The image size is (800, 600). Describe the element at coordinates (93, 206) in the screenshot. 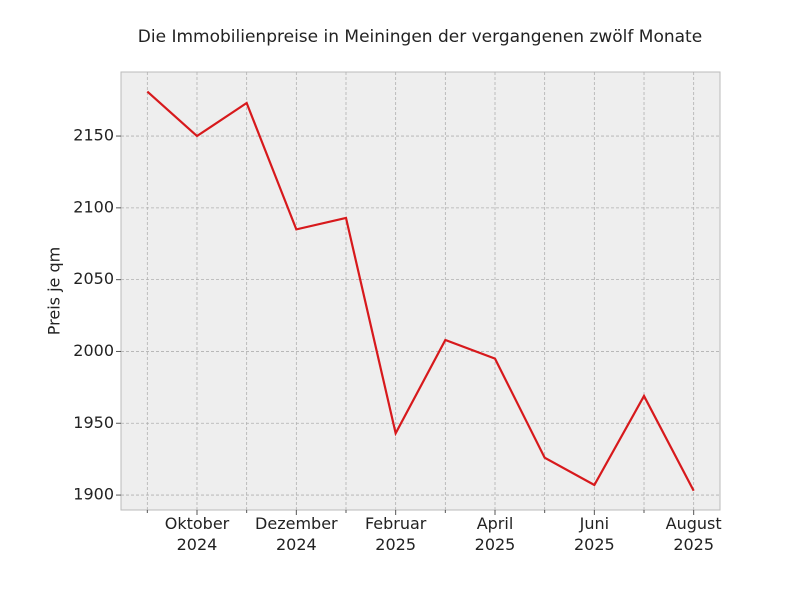

I see `y-tick-label: 2100` at that location.